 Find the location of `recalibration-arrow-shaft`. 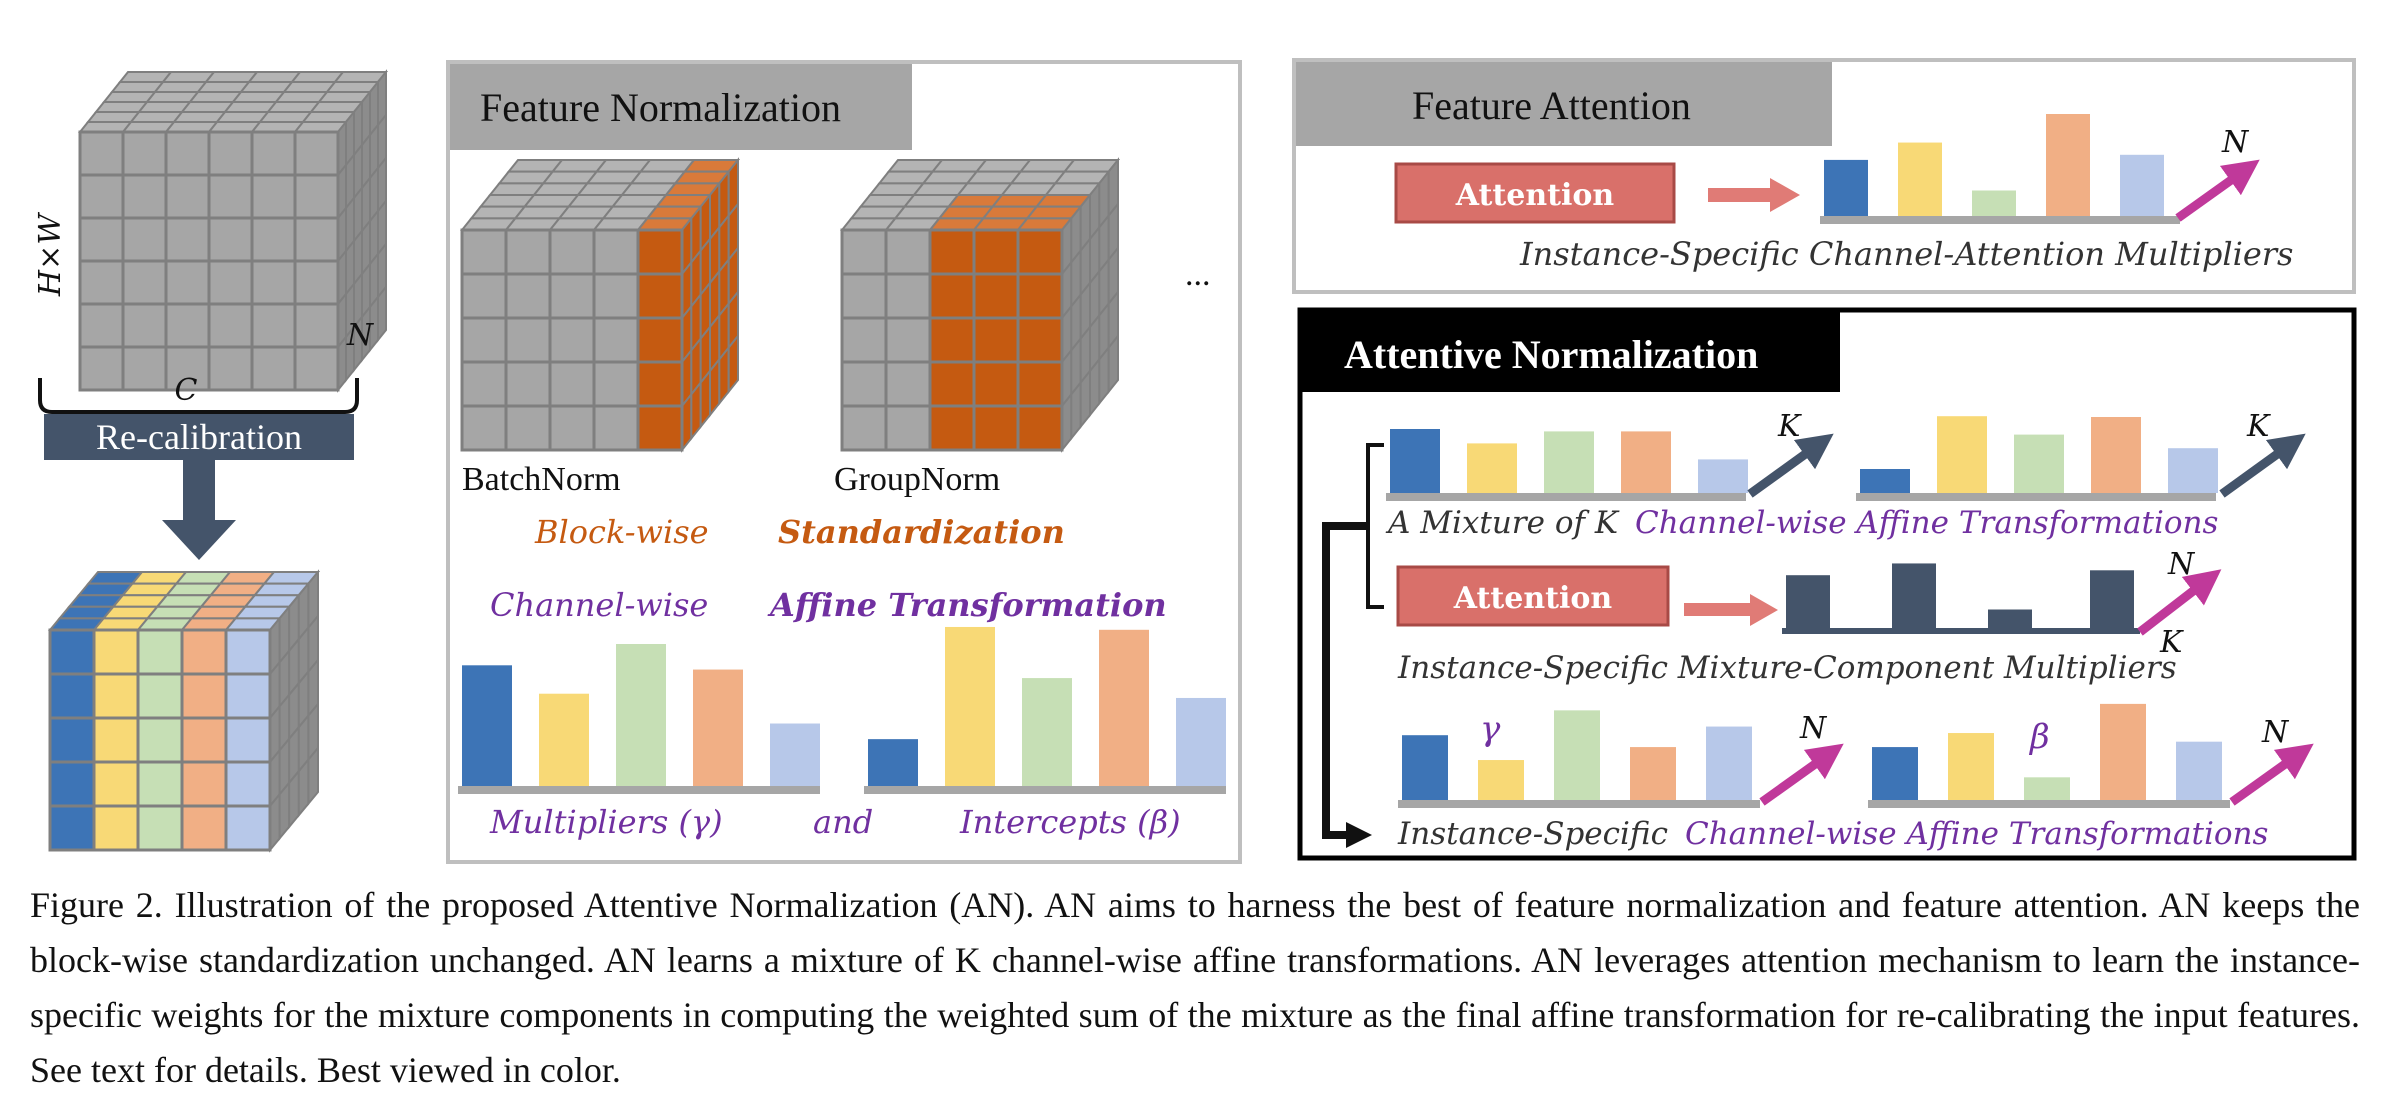

recalibration-arrow-shaft is located at coordinates (199, 490).